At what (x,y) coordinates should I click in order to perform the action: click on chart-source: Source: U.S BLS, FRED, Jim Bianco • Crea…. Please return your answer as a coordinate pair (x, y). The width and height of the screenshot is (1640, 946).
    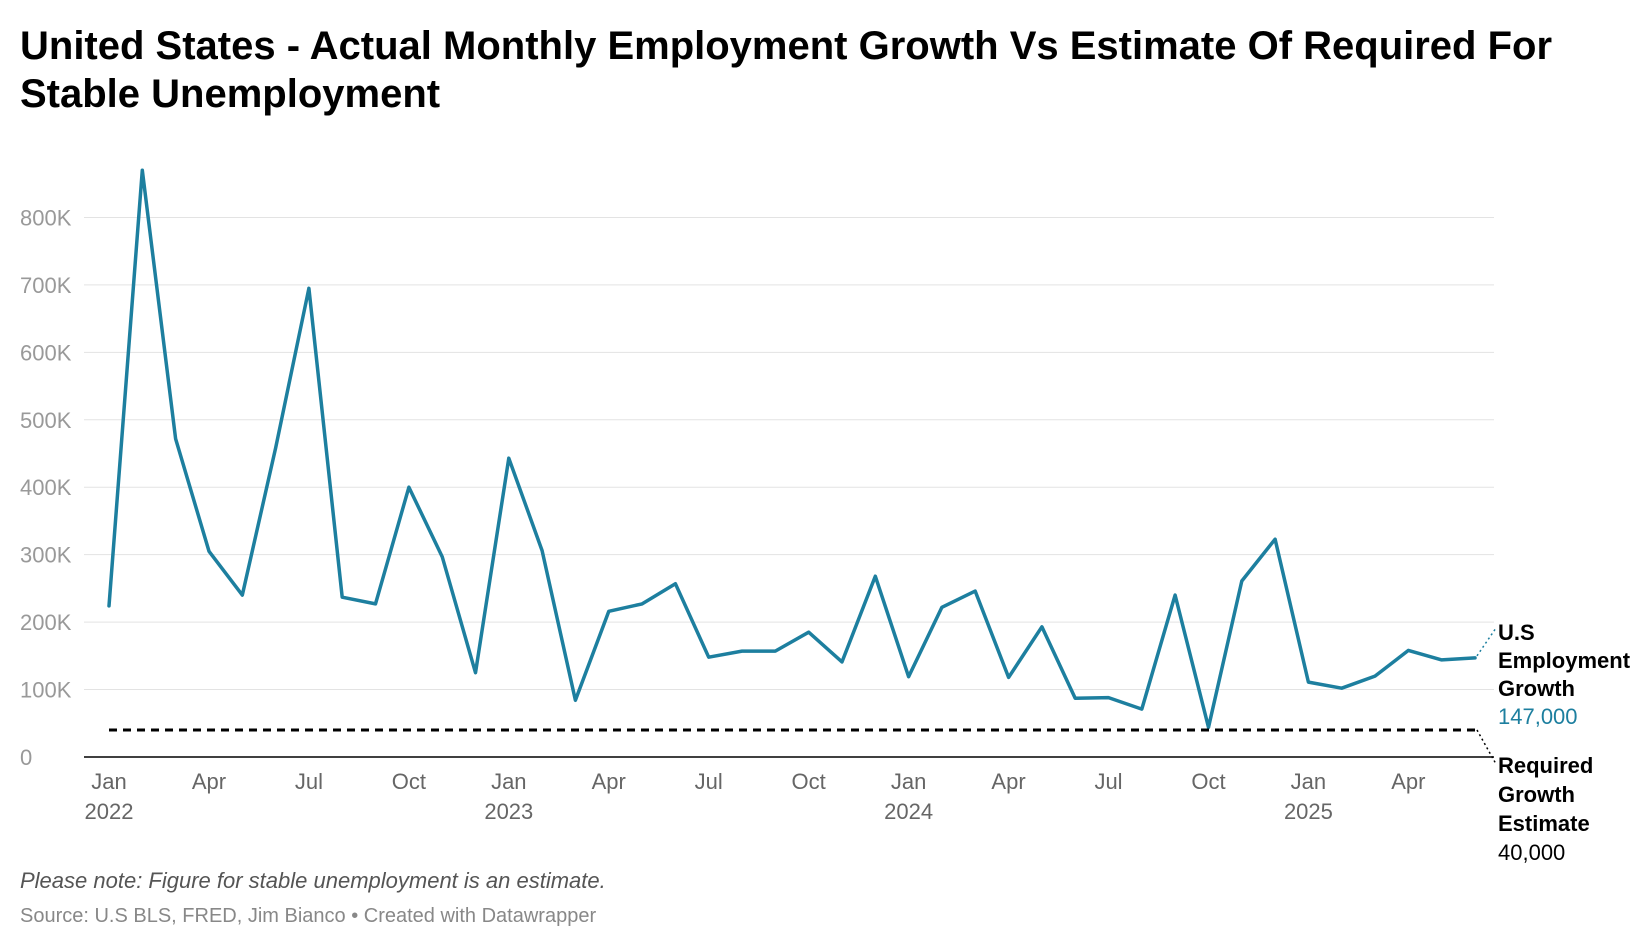
    Looking at the image, I should click on (308, 916).